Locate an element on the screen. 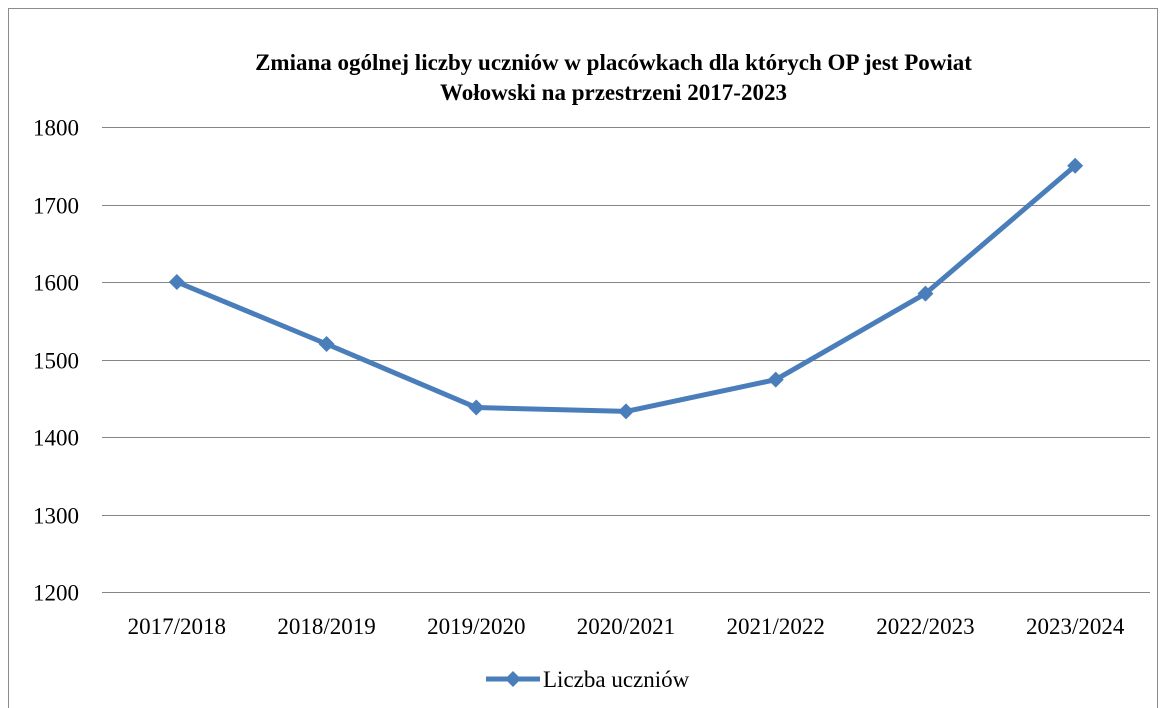 This screenshot has height=708, width=1167. x-tick-label-2023-2024: 2023/2024 is located at coordinates (1075, 626).